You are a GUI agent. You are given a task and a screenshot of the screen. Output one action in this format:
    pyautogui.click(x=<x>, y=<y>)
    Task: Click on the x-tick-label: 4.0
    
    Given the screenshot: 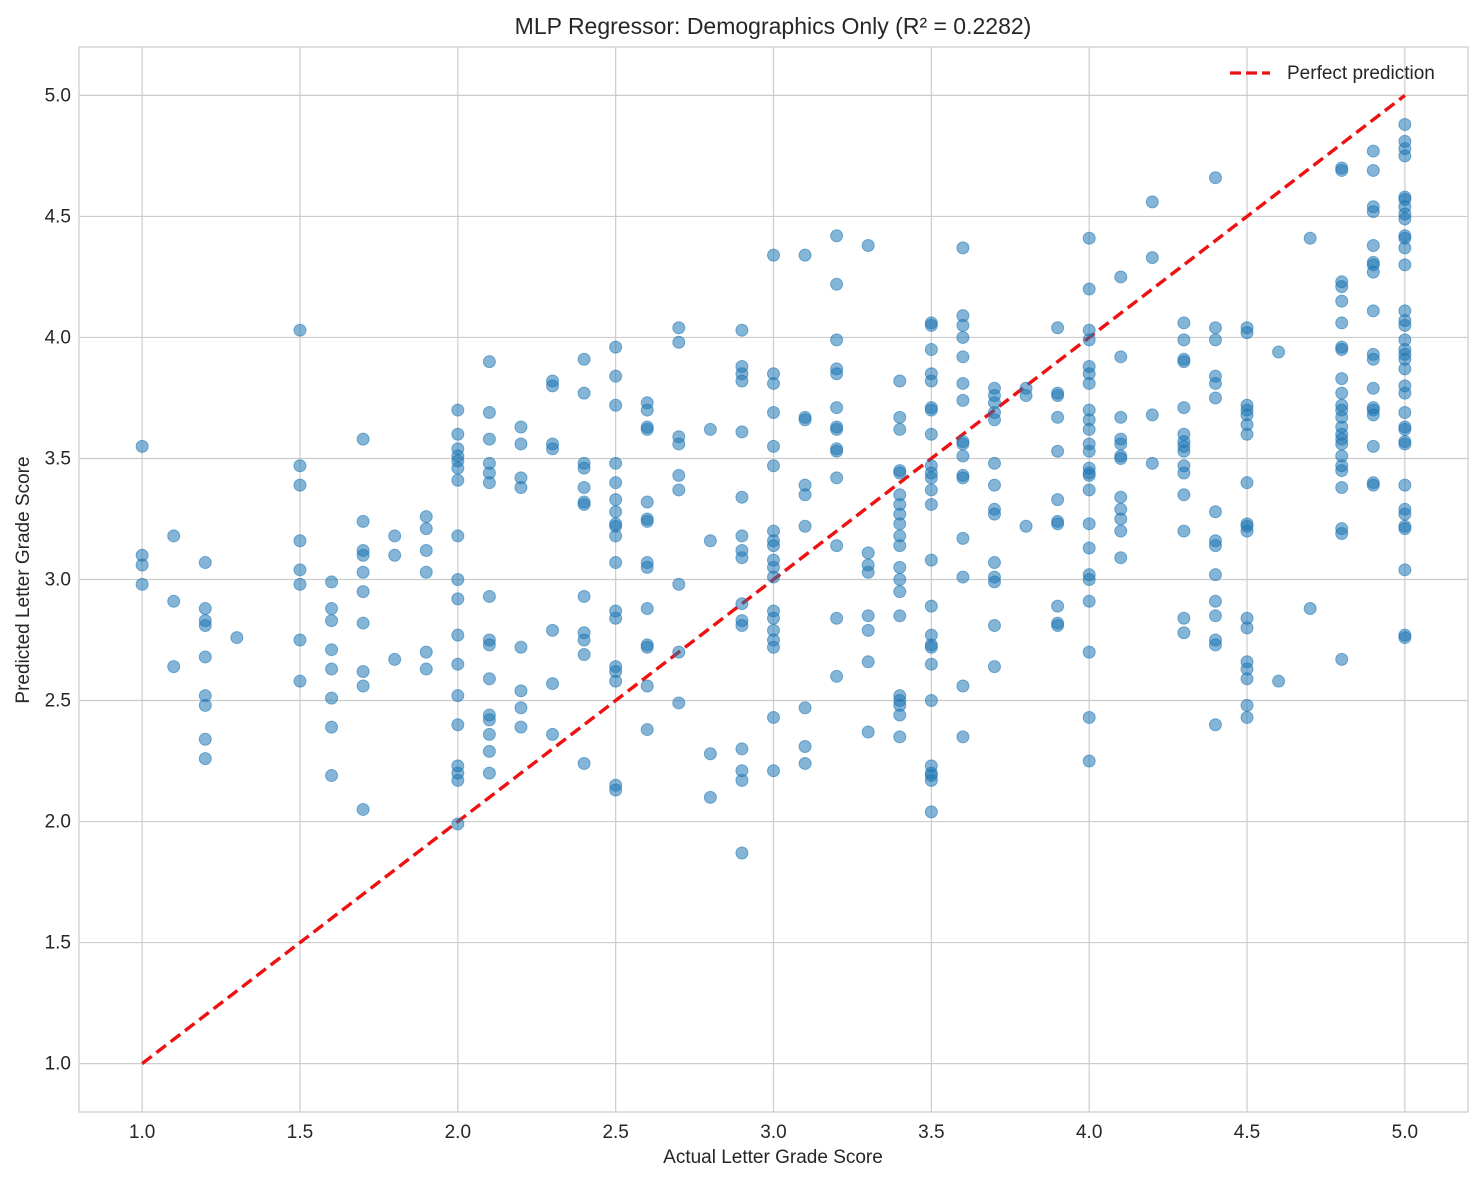 What is the action you would take?
    pyautogui.click(x=1089, y=1132)
    